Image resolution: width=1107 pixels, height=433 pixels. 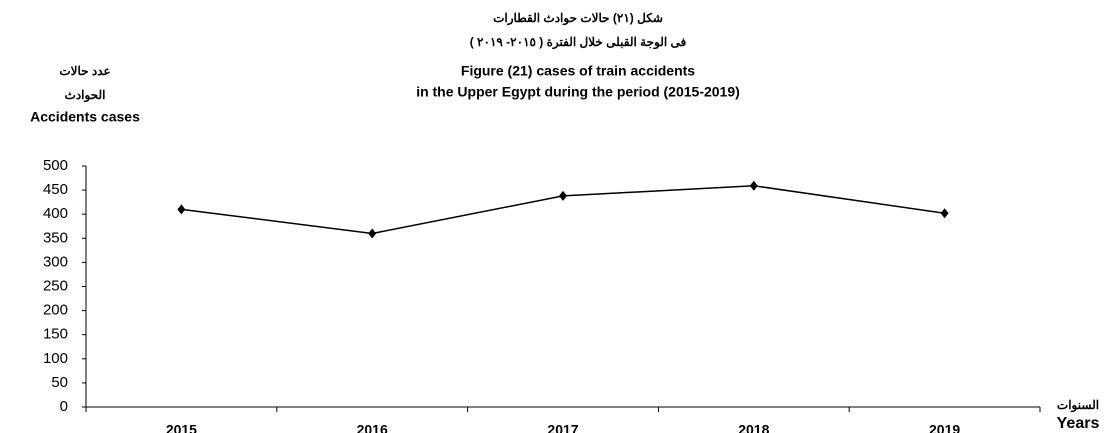 What do you see at coordinates (59, 382) in the screenshot?
I see `y-tick-label: 50` at bounding box center [59, 382].